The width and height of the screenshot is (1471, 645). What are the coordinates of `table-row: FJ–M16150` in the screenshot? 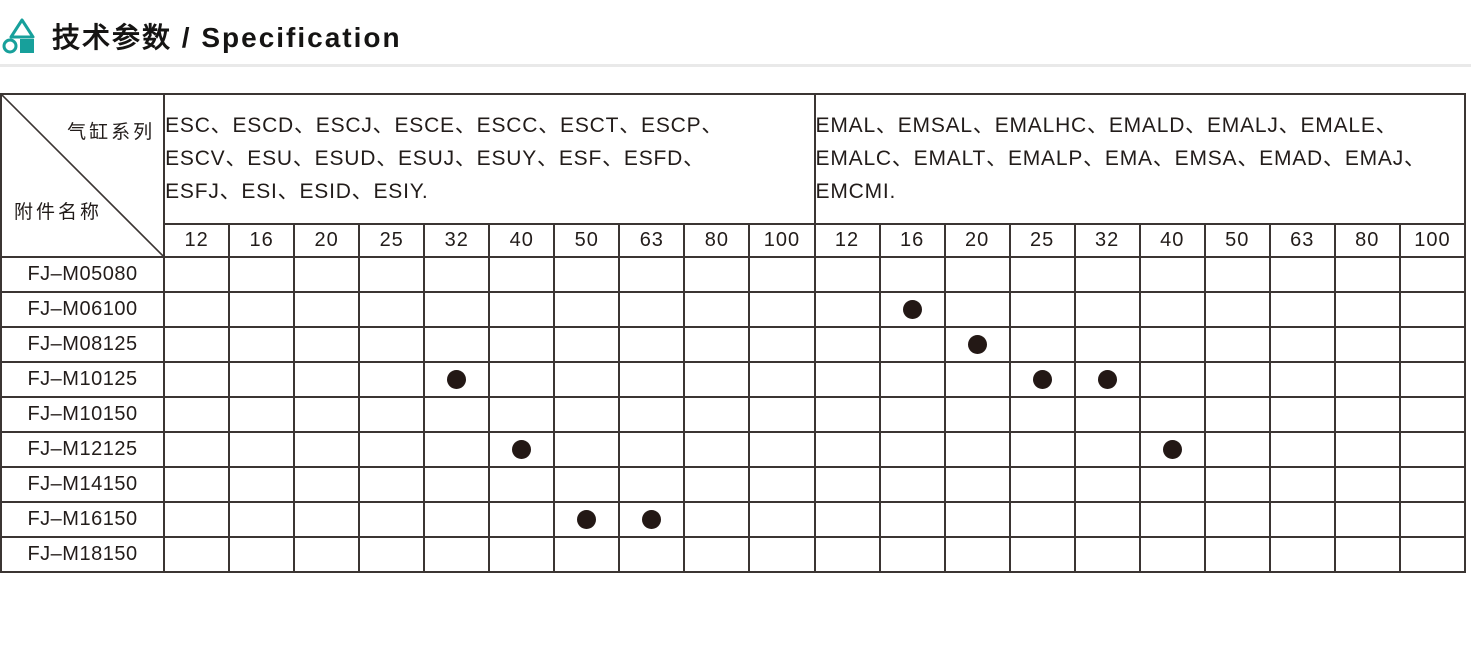 It's located at (733, 519).